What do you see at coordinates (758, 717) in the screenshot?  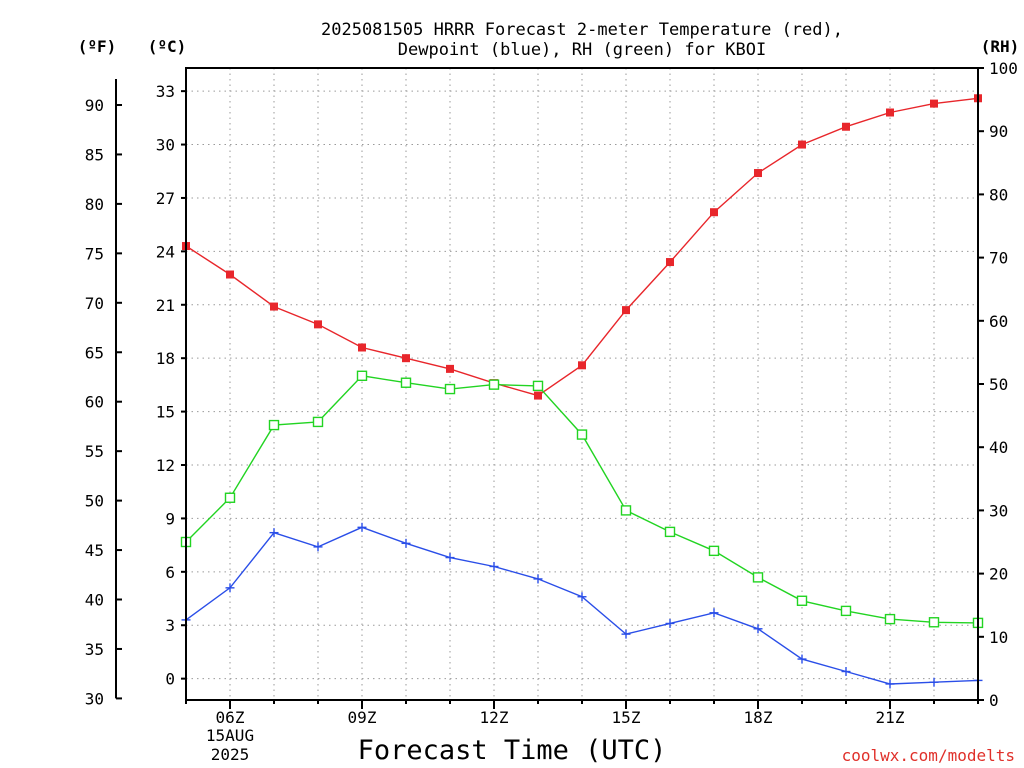 I see `x-tick-label: 18Z` at bounding box center [758, 717].